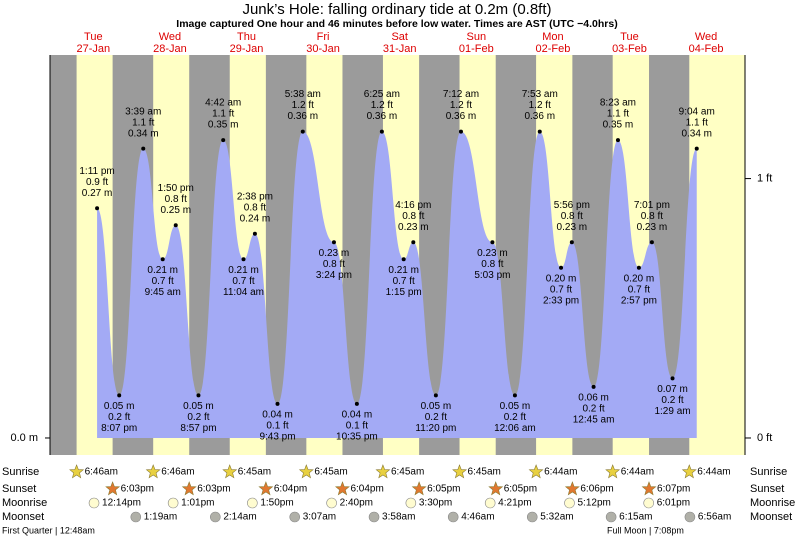 The image size is (795, 538). I want to click on sunrise-time: 6:44am, so click(637, 472).